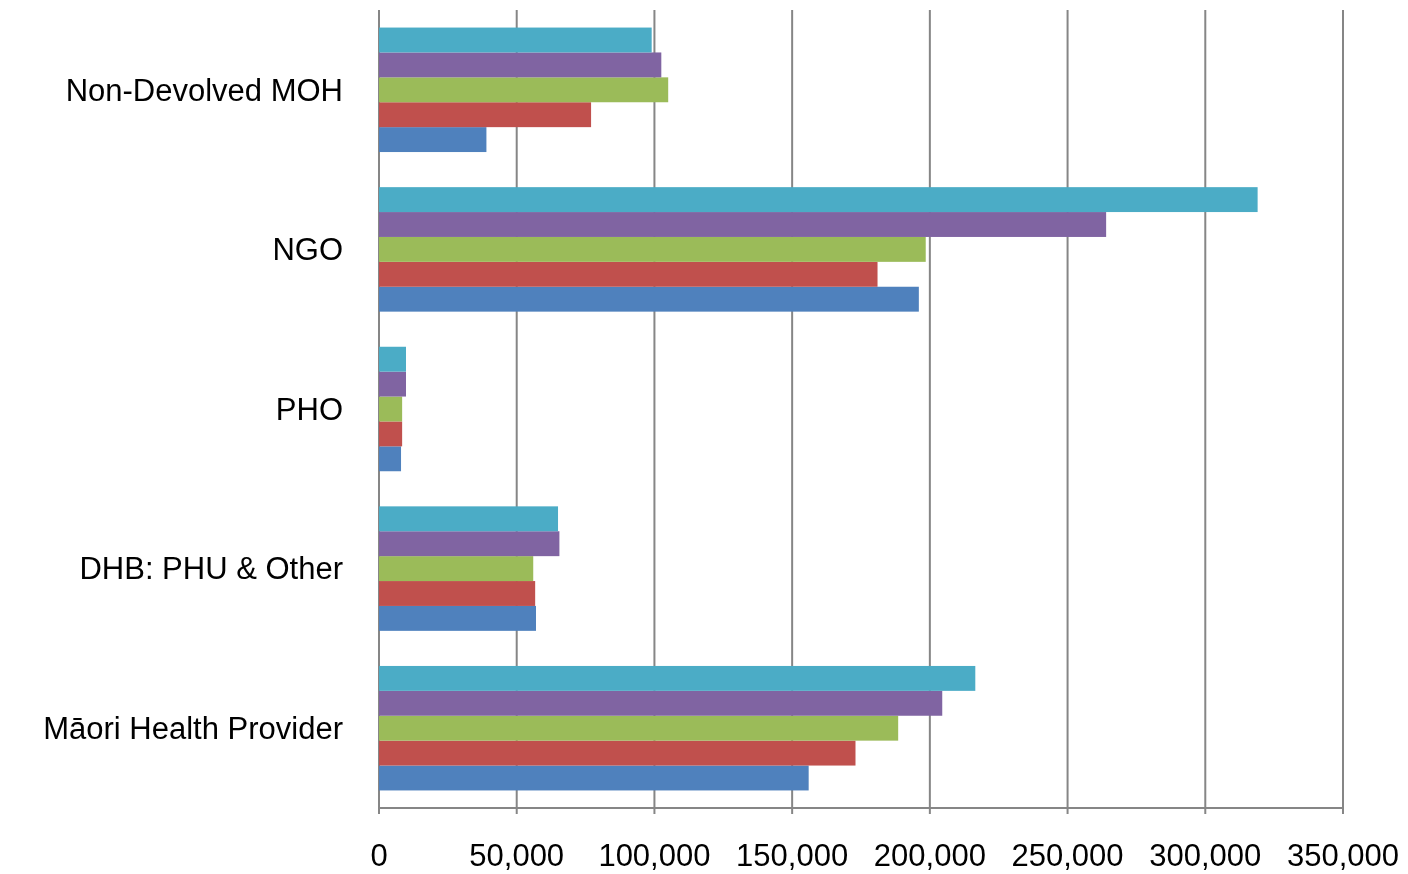  What do you see at coordinates (204, 90) in the screenshot?
I see `y-tick-label: Non-Devolved MOH` at bounding box center [204, 90].